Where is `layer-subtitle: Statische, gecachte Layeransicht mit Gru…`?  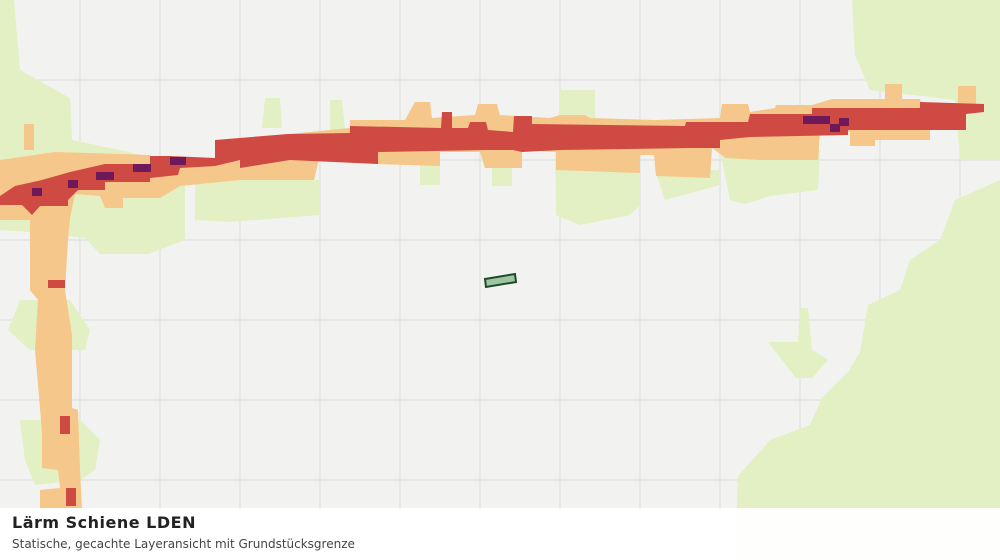
layer-subtitle: Statische, gecachte Layeransicht mit Gru… is located at coordinates (183, 544).